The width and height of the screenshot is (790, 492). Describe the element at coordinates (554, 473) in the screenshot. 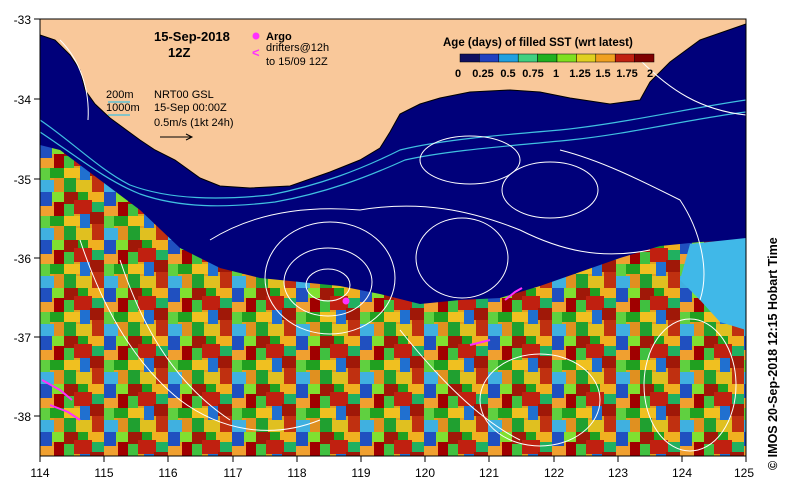

I see `x-tick-label: 122` at that location.